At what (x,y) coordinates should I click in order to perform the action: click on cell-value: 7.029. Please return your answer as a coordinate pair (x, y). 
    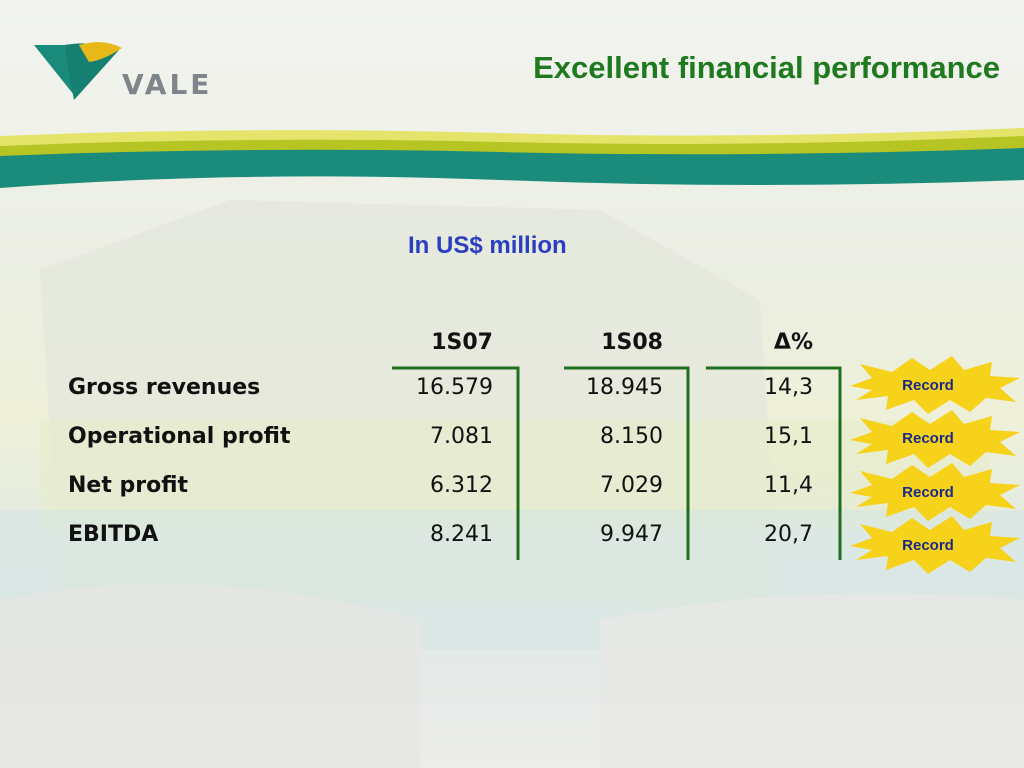
    Looking at the image, I should click on (631, 485).